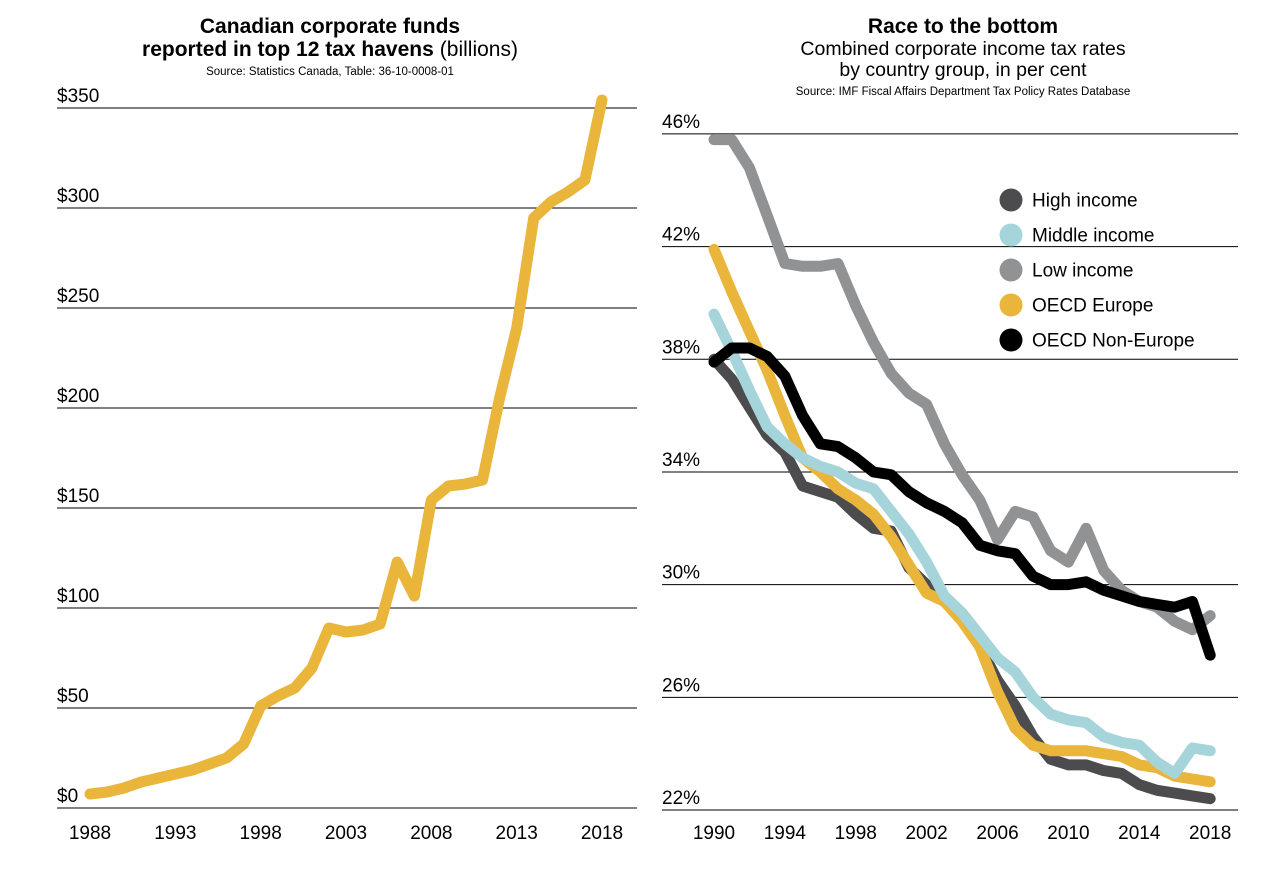 This screenshot has width=1286, height=889. What do you see at coordinates (431, 833) in the screenshot?
I see `x-tick-label: 2008` at bounding box center [431, 833].